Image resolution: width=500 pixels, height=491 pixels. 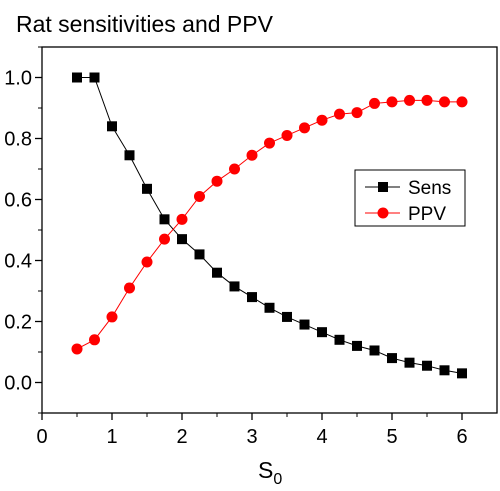 What do you see at coordinates (251, 437) in the screenshot?
I see `x-tick-label: 3` at bounding box center [251, 437].